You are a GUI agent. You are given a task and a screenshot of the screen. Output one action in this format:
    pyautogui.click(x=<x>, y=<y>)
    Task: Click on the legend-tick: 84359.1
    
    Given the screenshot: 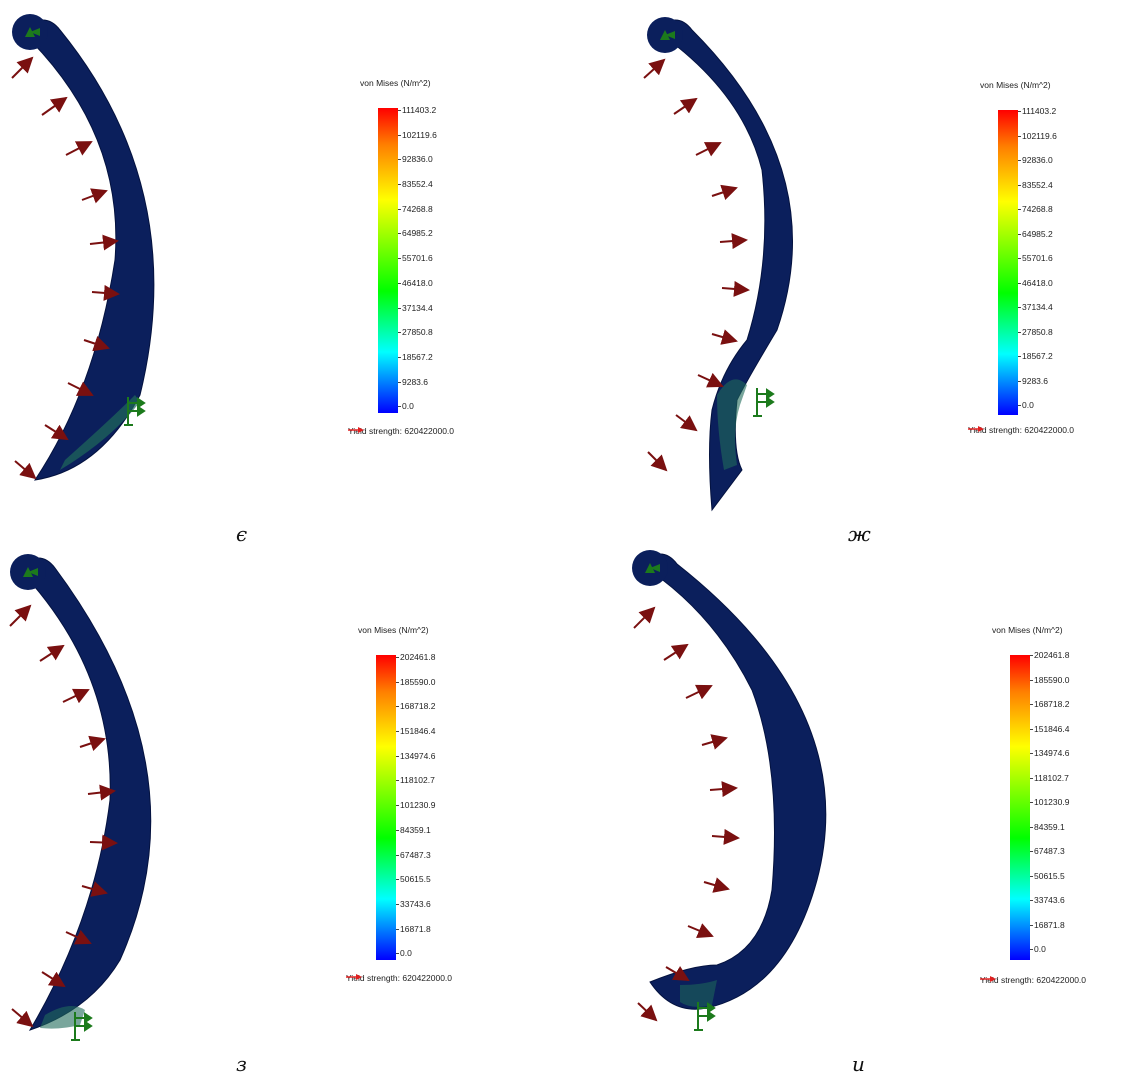 What is the action you would take?
    pyautogui.click(x=413, y=830)
    